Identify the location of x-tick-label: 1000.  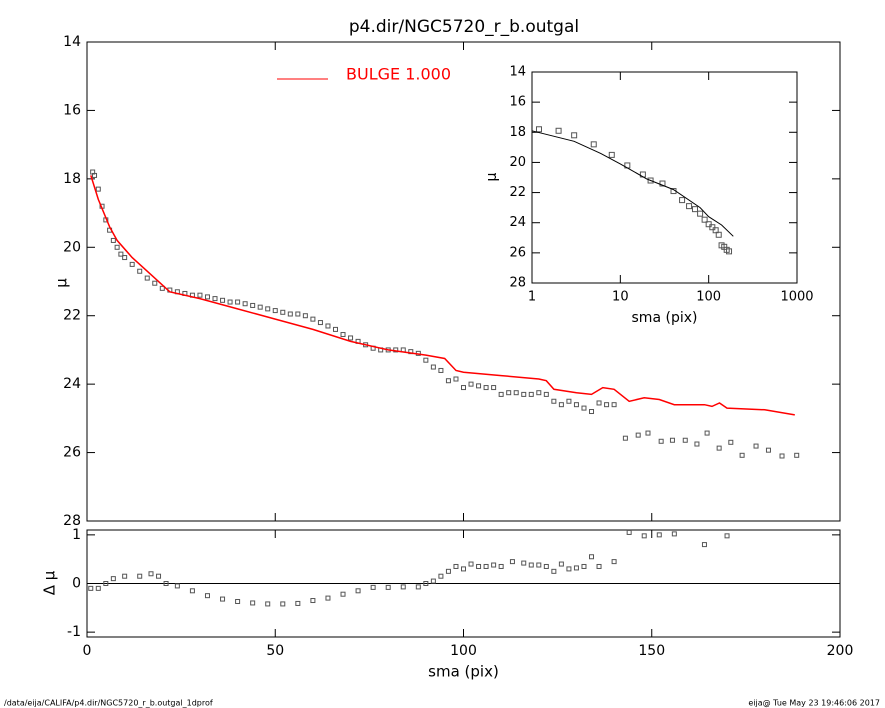
(796, 297).